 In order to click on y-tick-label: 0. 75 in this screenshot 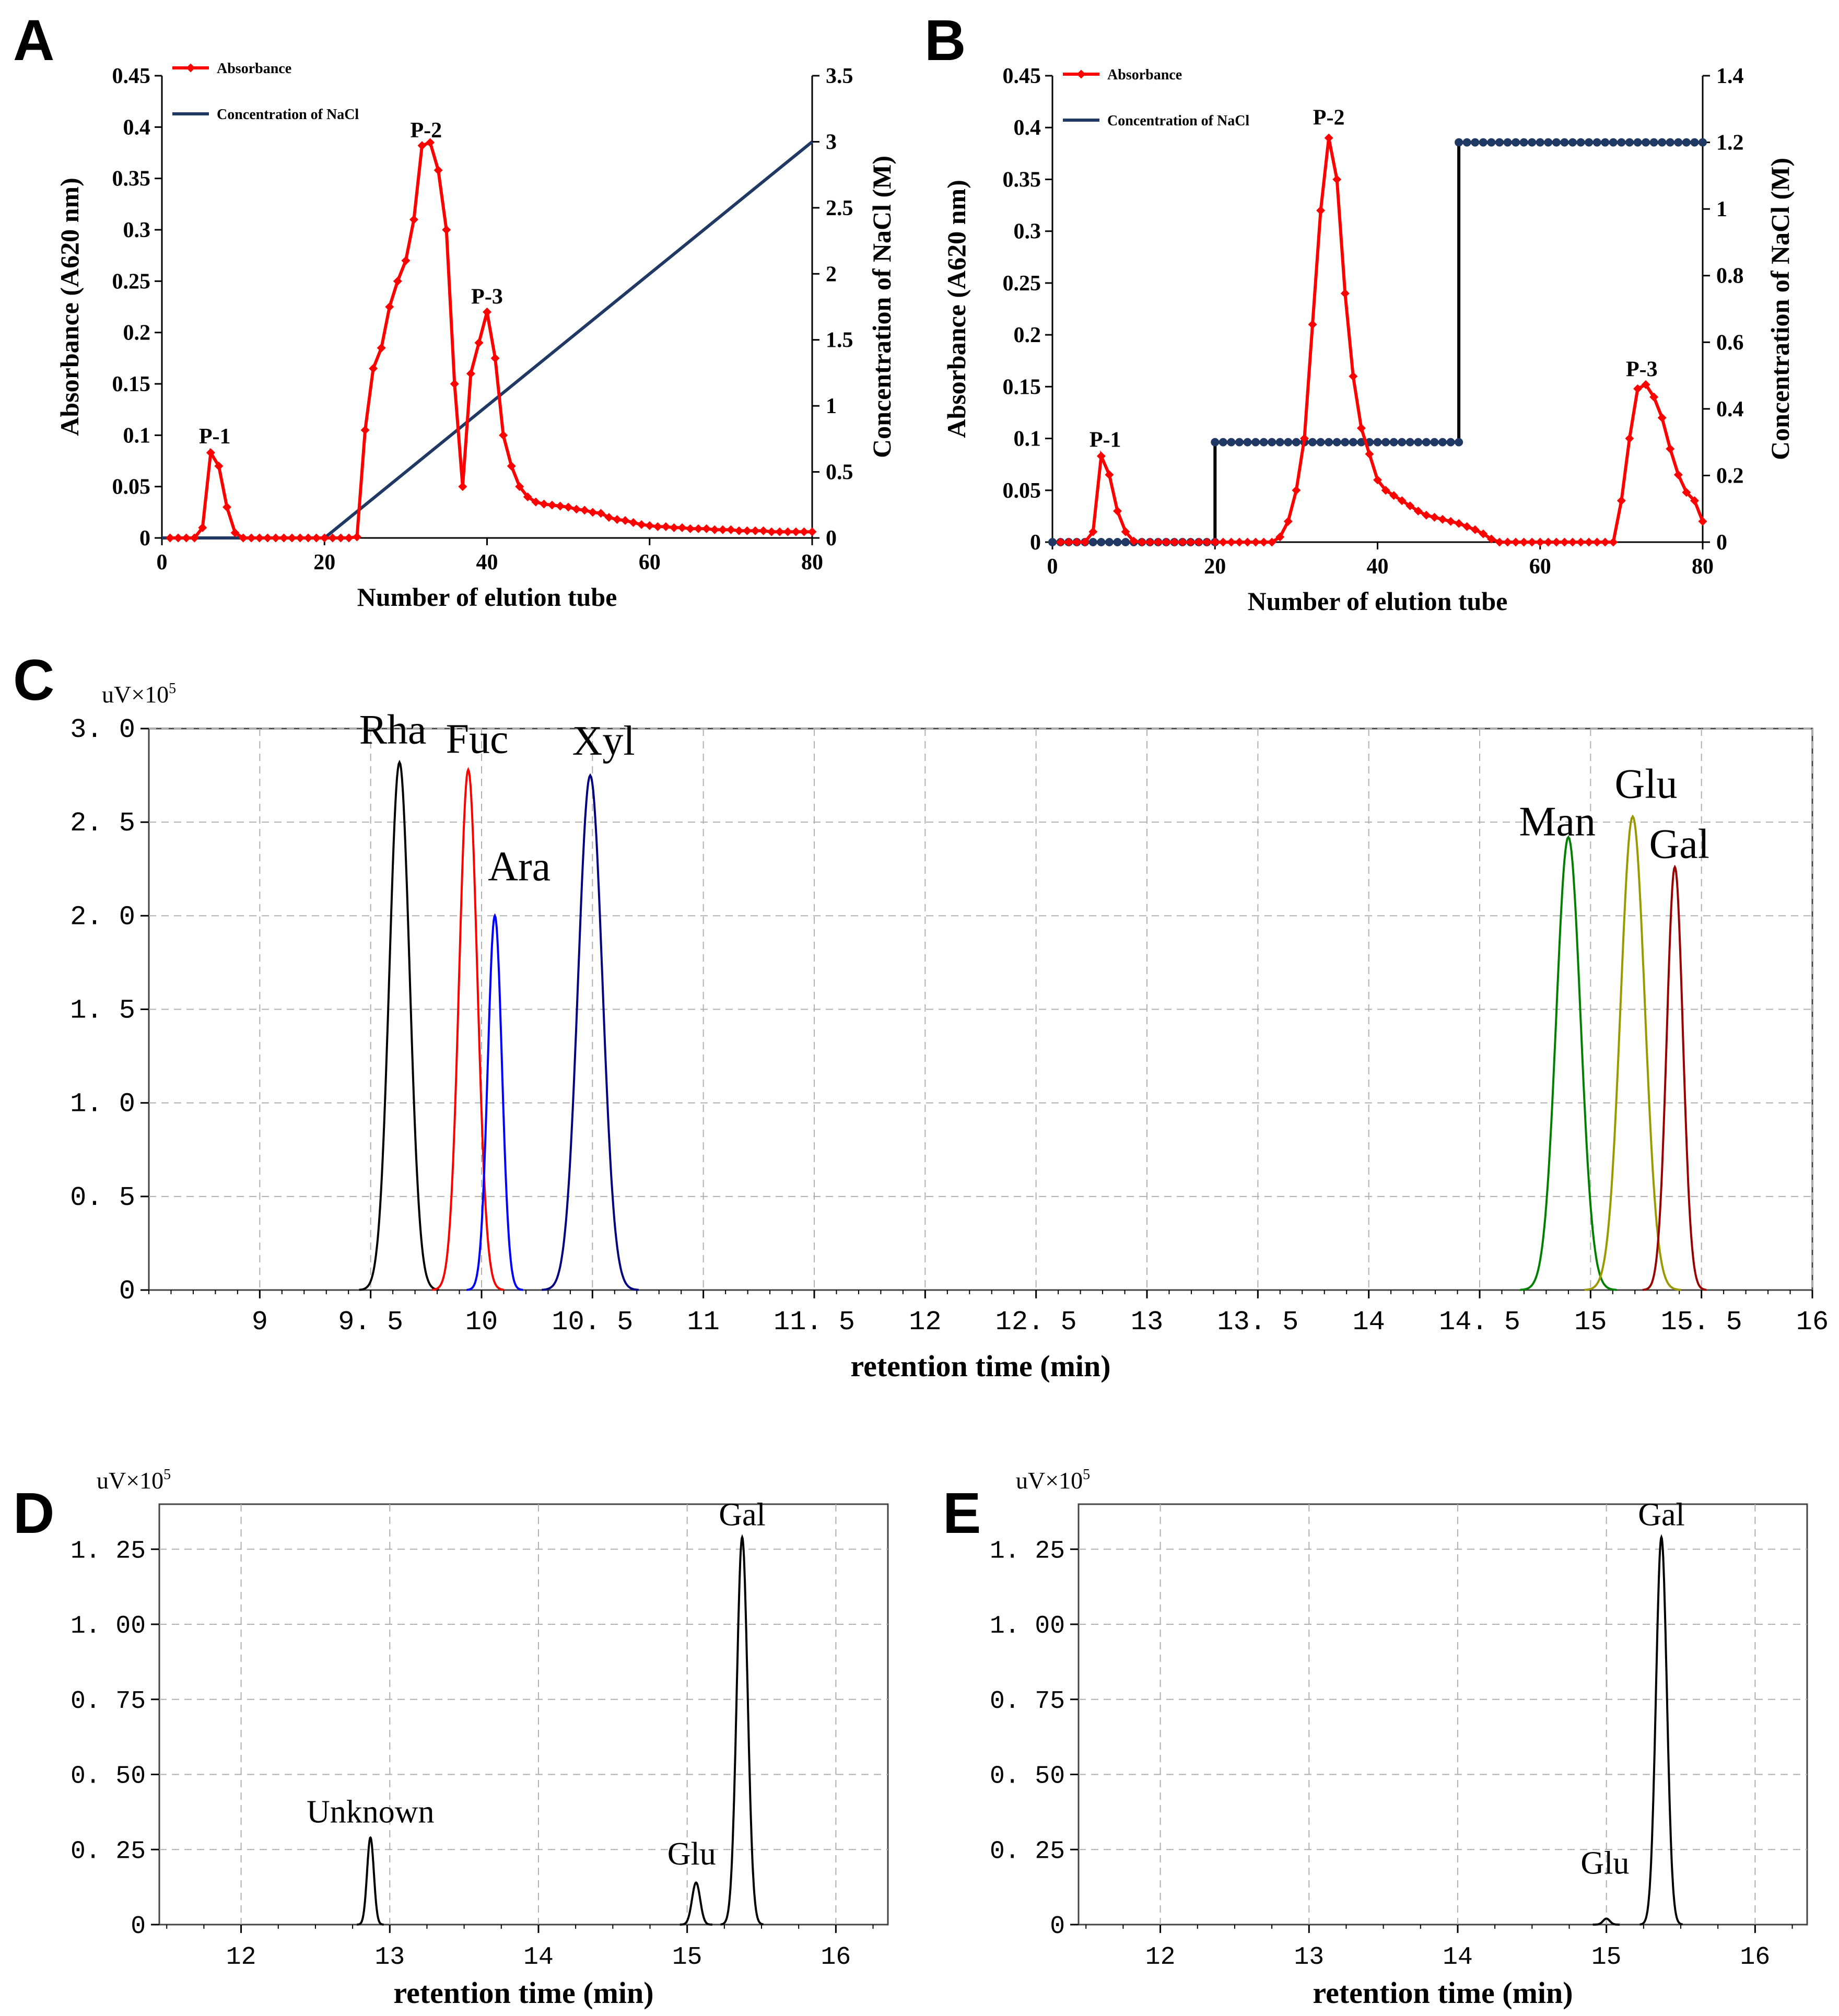, I will do `click(108, 1702)`.